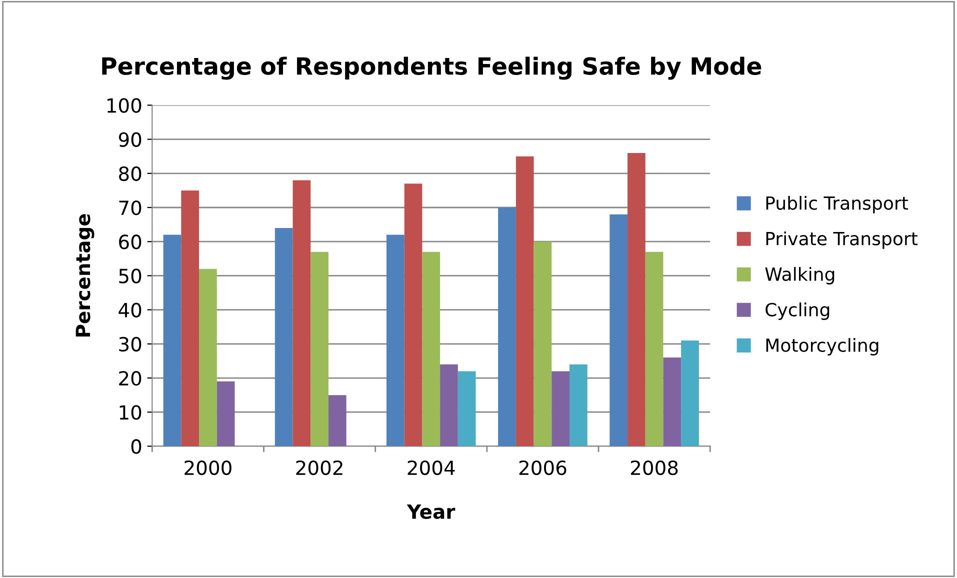  Describe the element at coordinates (130, 174) in the screenshot. I see `y-tick-label: 80` at that location.